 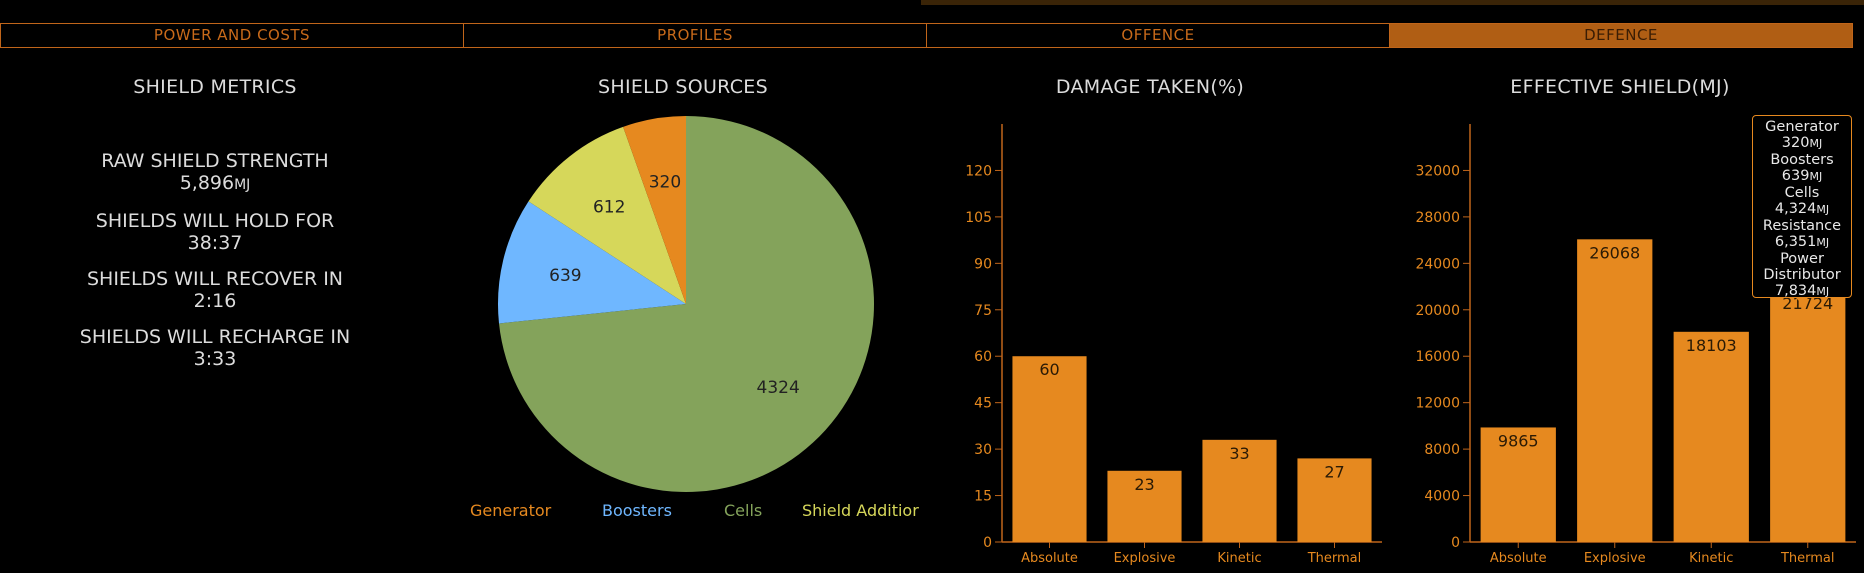 What do you see at coordinates (743, 510) in the screenshot?
I see `legend-item-cells: Cells` at bounding box center [743, 510].